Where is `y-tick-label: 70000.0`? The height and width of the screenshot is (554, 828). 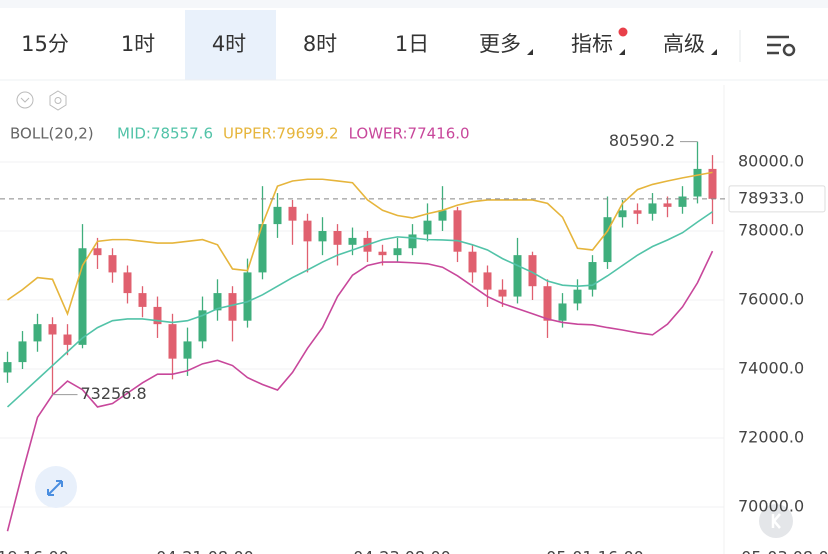
y-tick-label: 70000.0 is located at coordinates (771, 506).